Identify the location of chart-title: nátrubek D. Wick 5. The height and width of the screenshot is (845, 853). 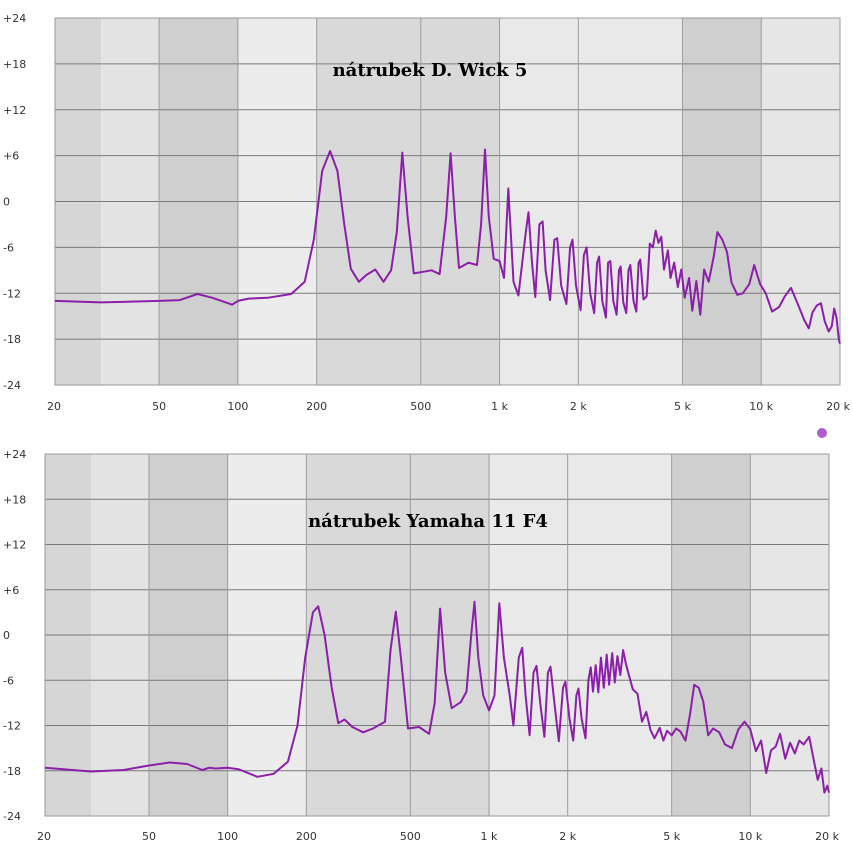
(430, 70).